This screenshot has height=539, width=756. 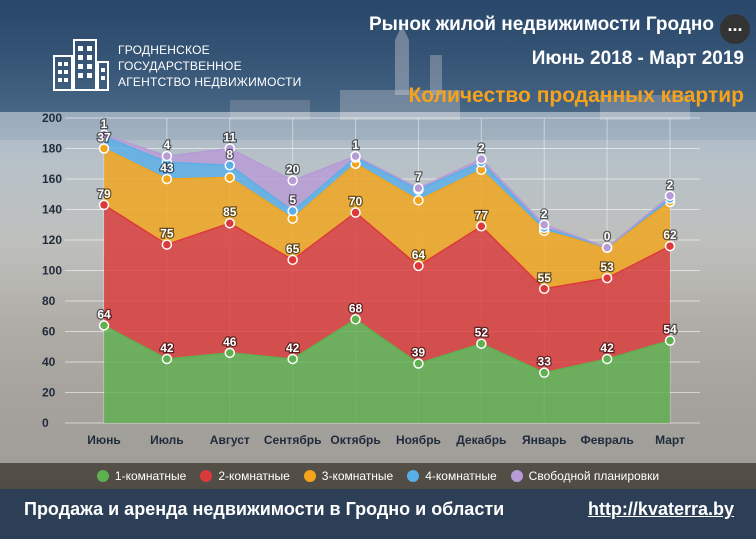 I want to click on y-tick-label: 120, so click(x=52, y=240).